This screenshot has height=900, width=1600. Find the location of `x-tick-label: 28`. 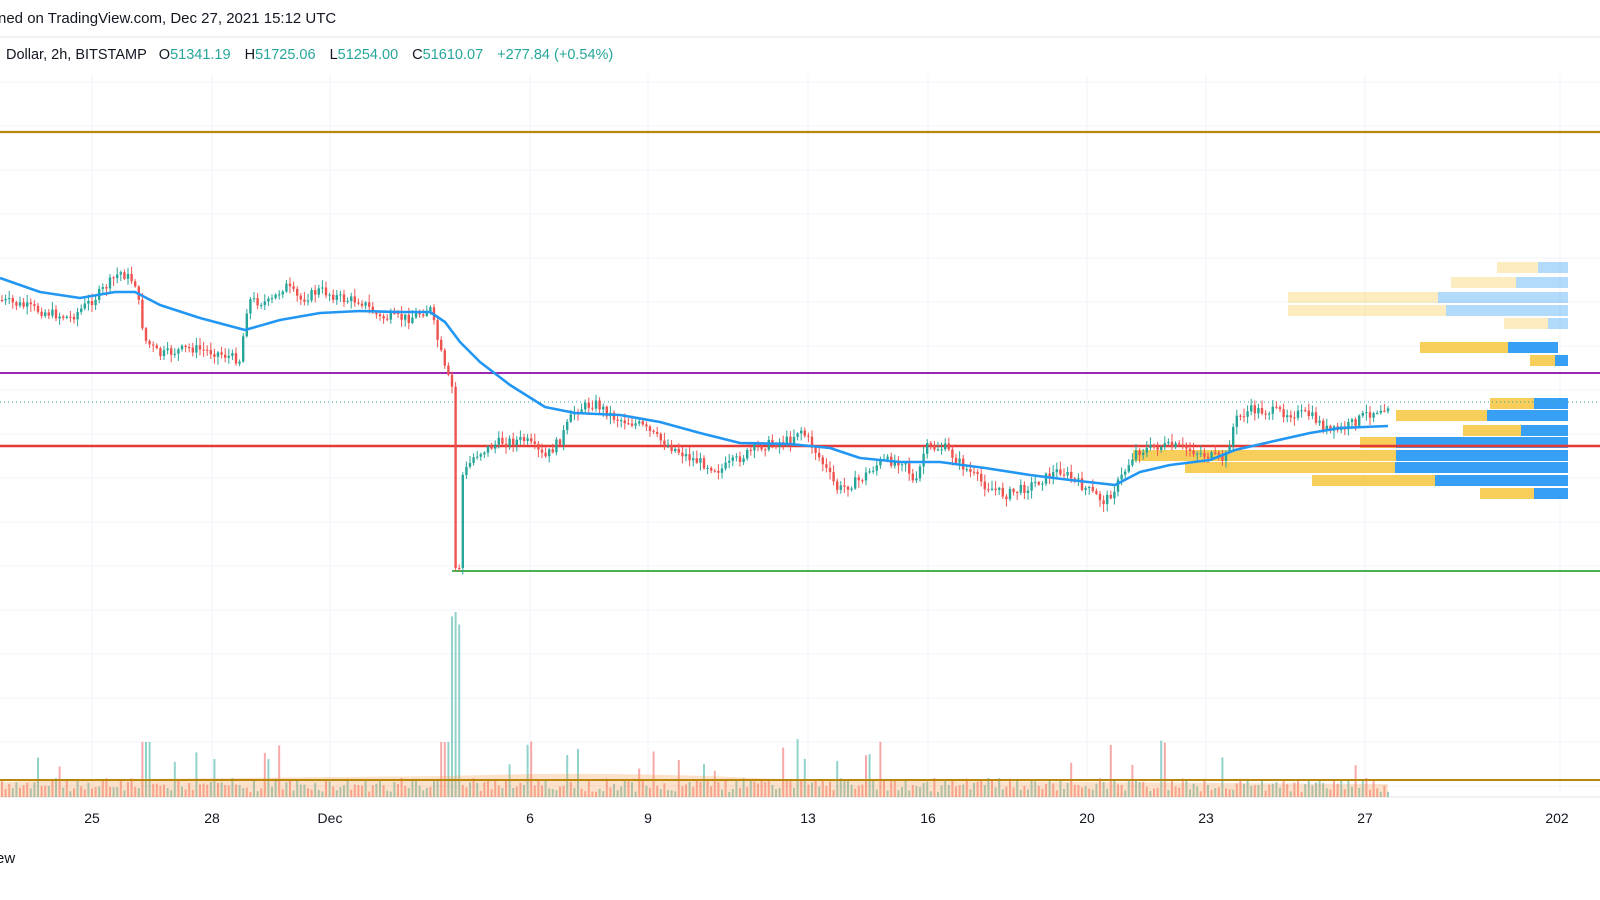

x-tick-label: 28 is located at coordinates (212, 818).